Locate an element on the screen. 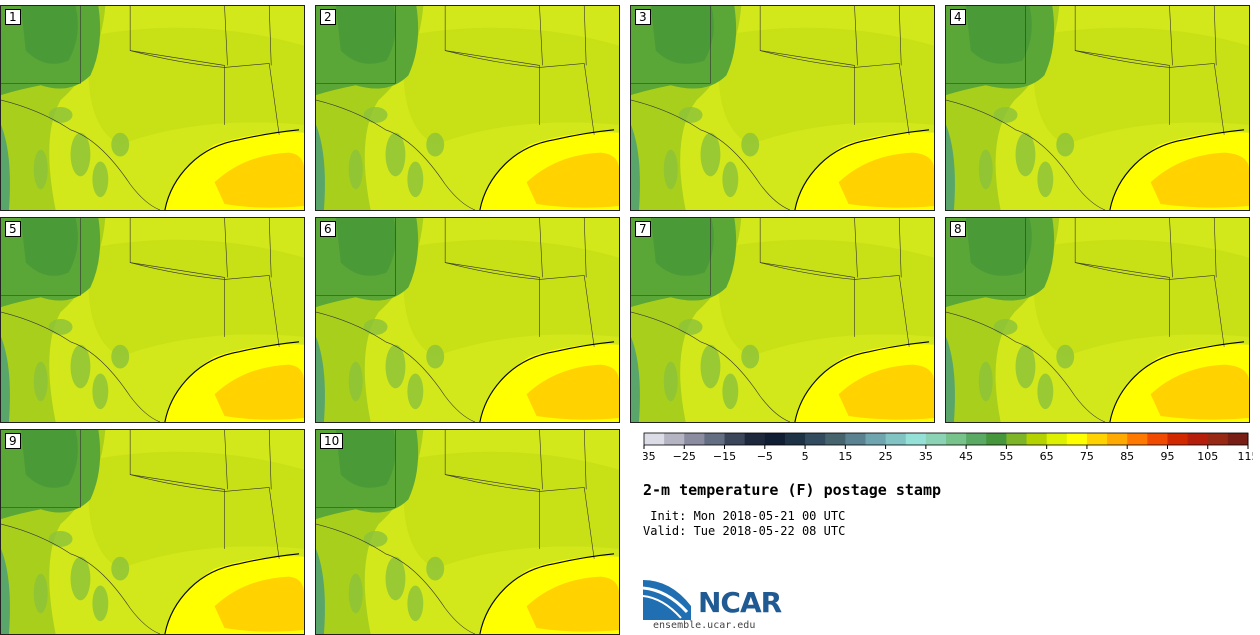 Image resolution: width=1260 pixels, height=635 pixels. member-panel-6: 6 is located at coordinates (467, 320).